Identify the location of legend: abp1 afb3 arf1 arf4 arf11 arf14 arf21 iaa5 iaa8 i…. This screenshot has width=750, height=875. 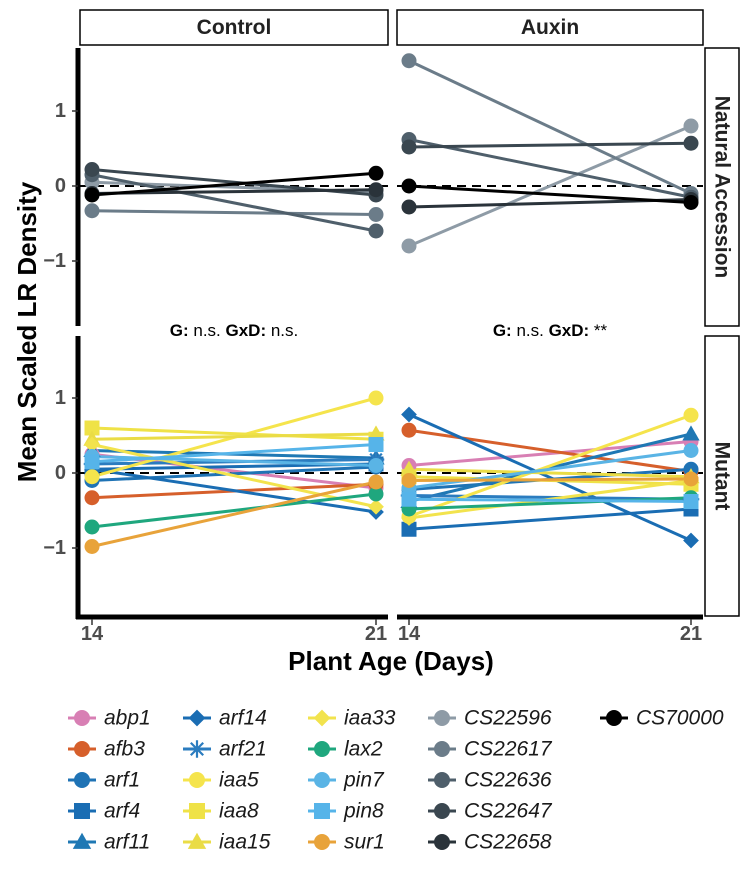
(396, 780).